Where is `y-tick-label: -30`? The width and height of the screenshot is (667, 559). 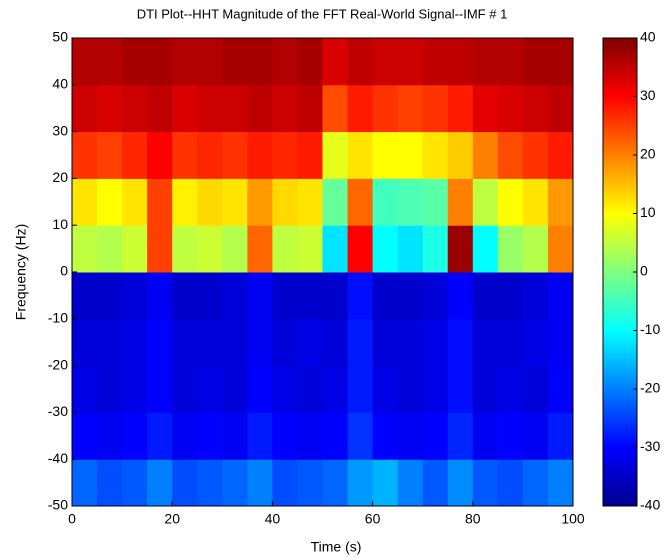
y-tick-label: -30 is located at coordinates (58, 411).